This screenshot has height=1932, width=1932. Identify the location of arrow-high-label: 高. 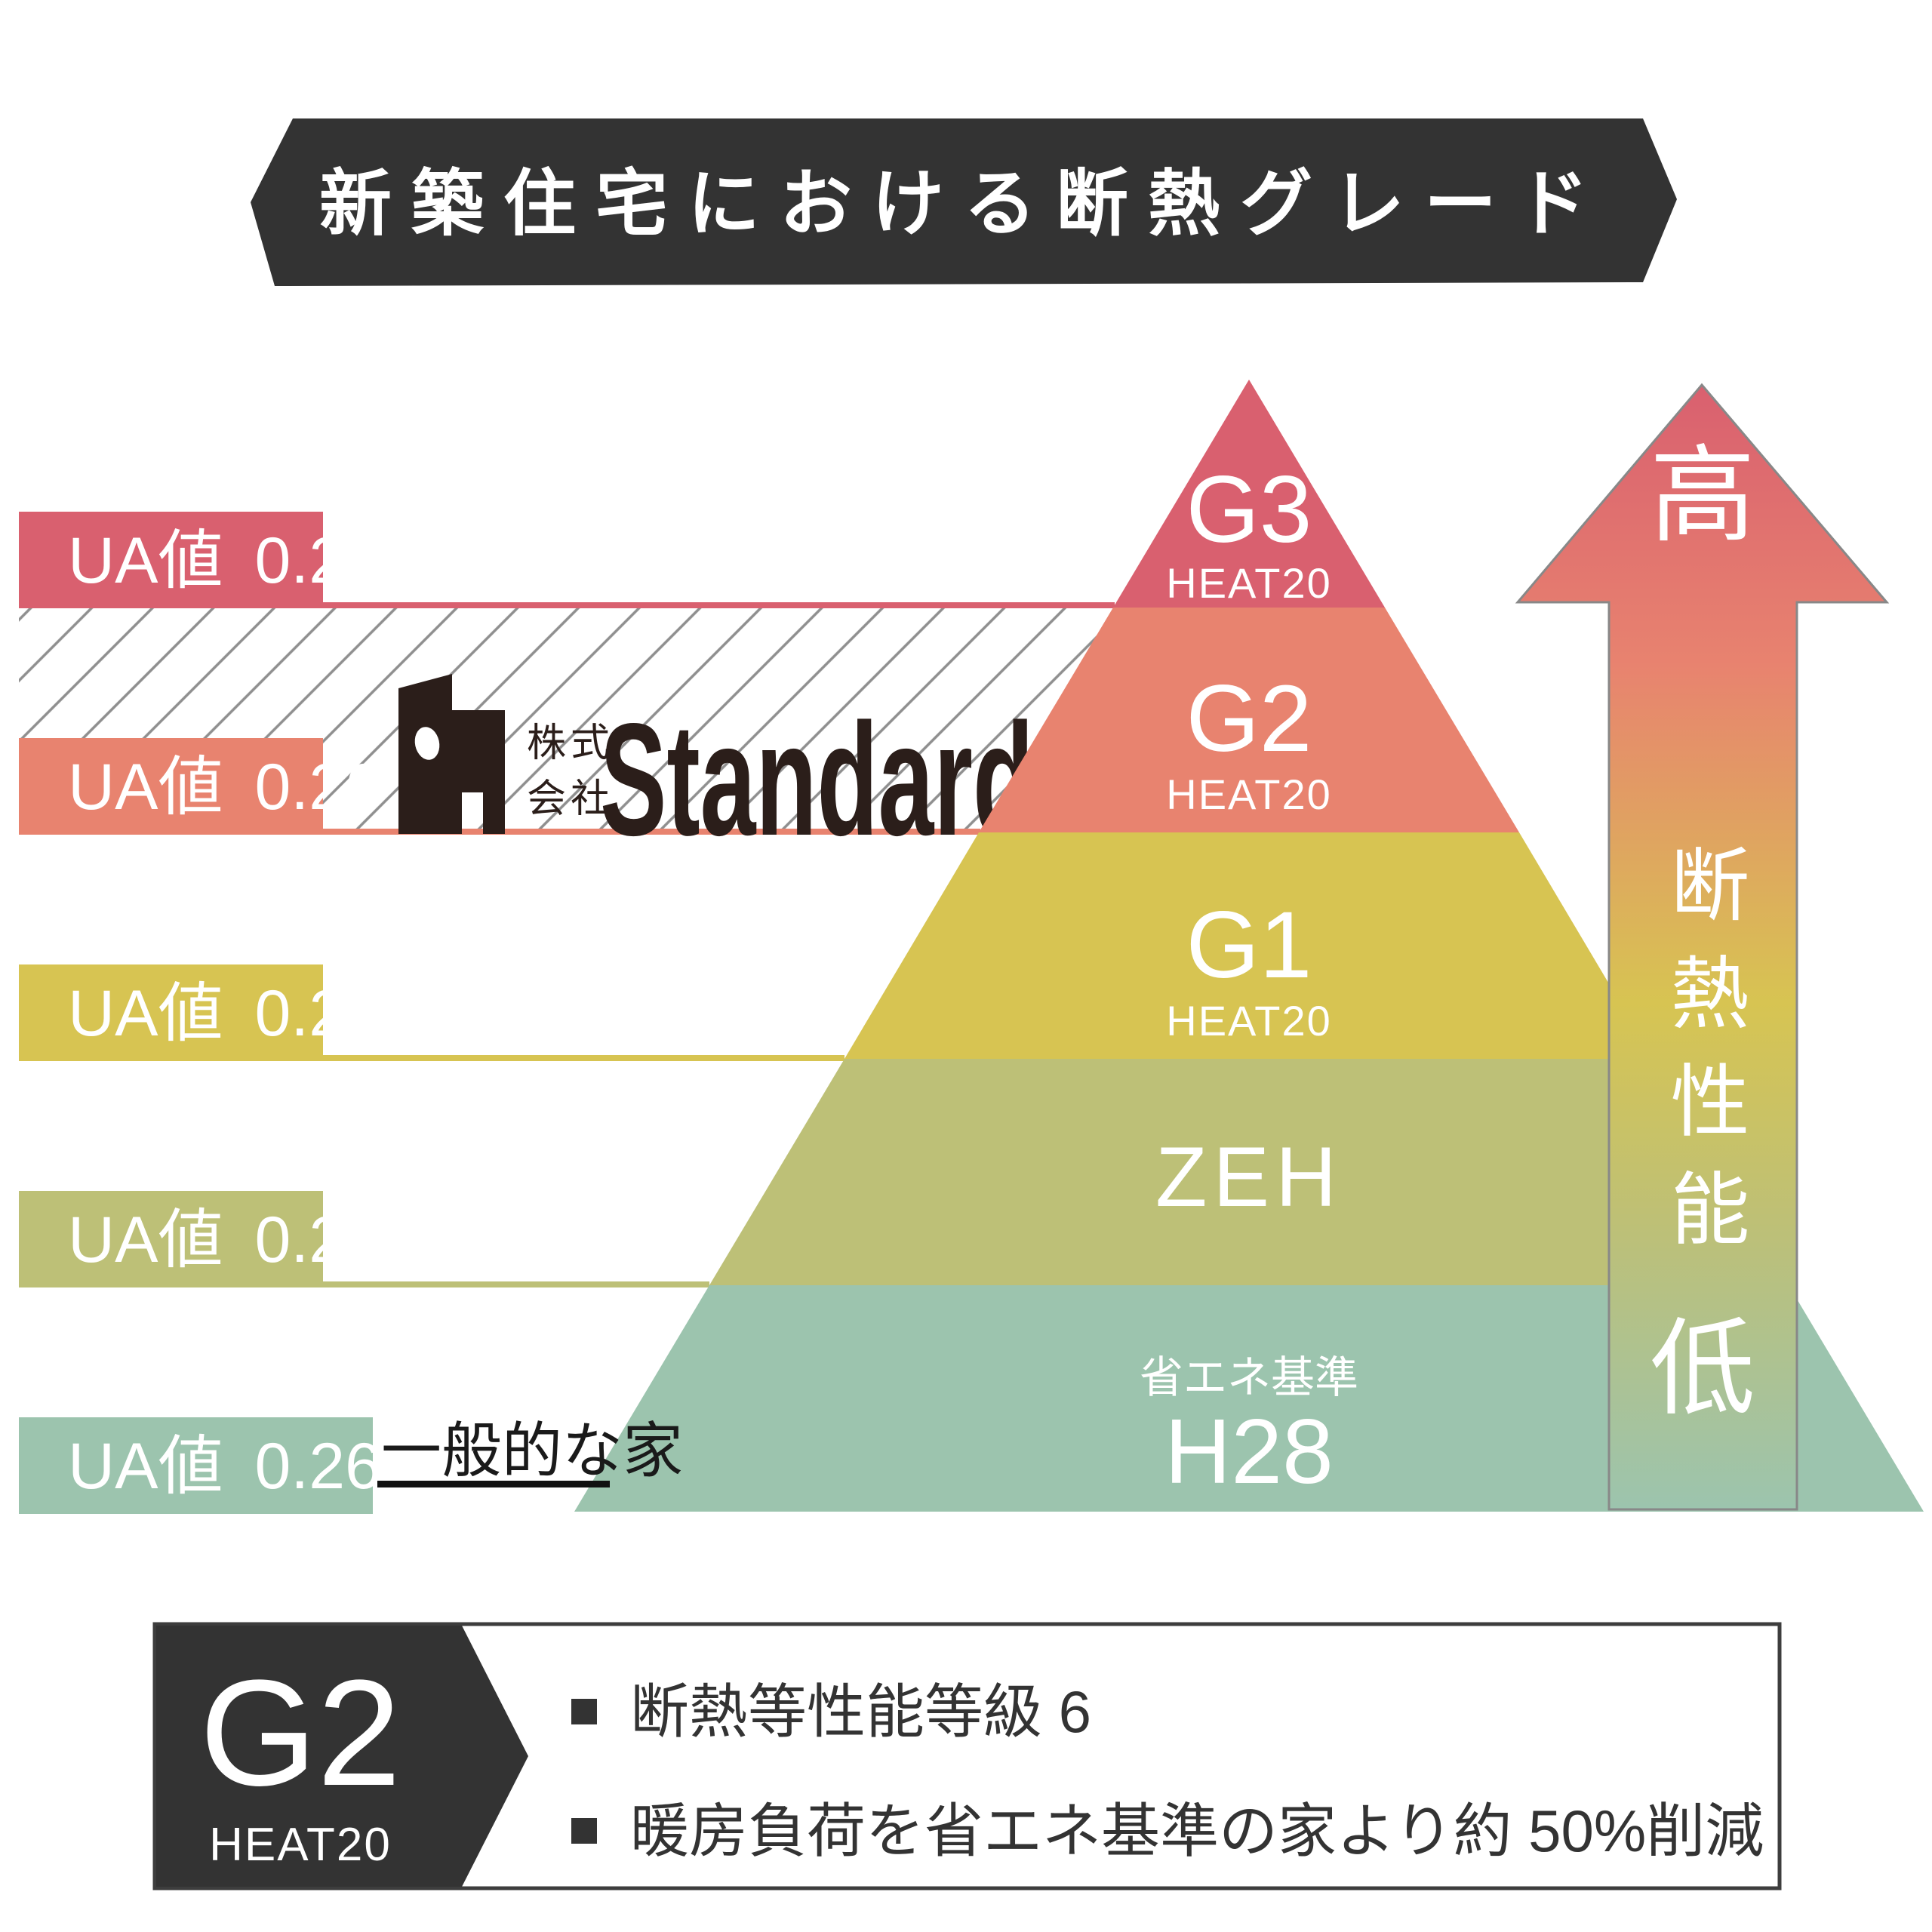
(1702, 495).